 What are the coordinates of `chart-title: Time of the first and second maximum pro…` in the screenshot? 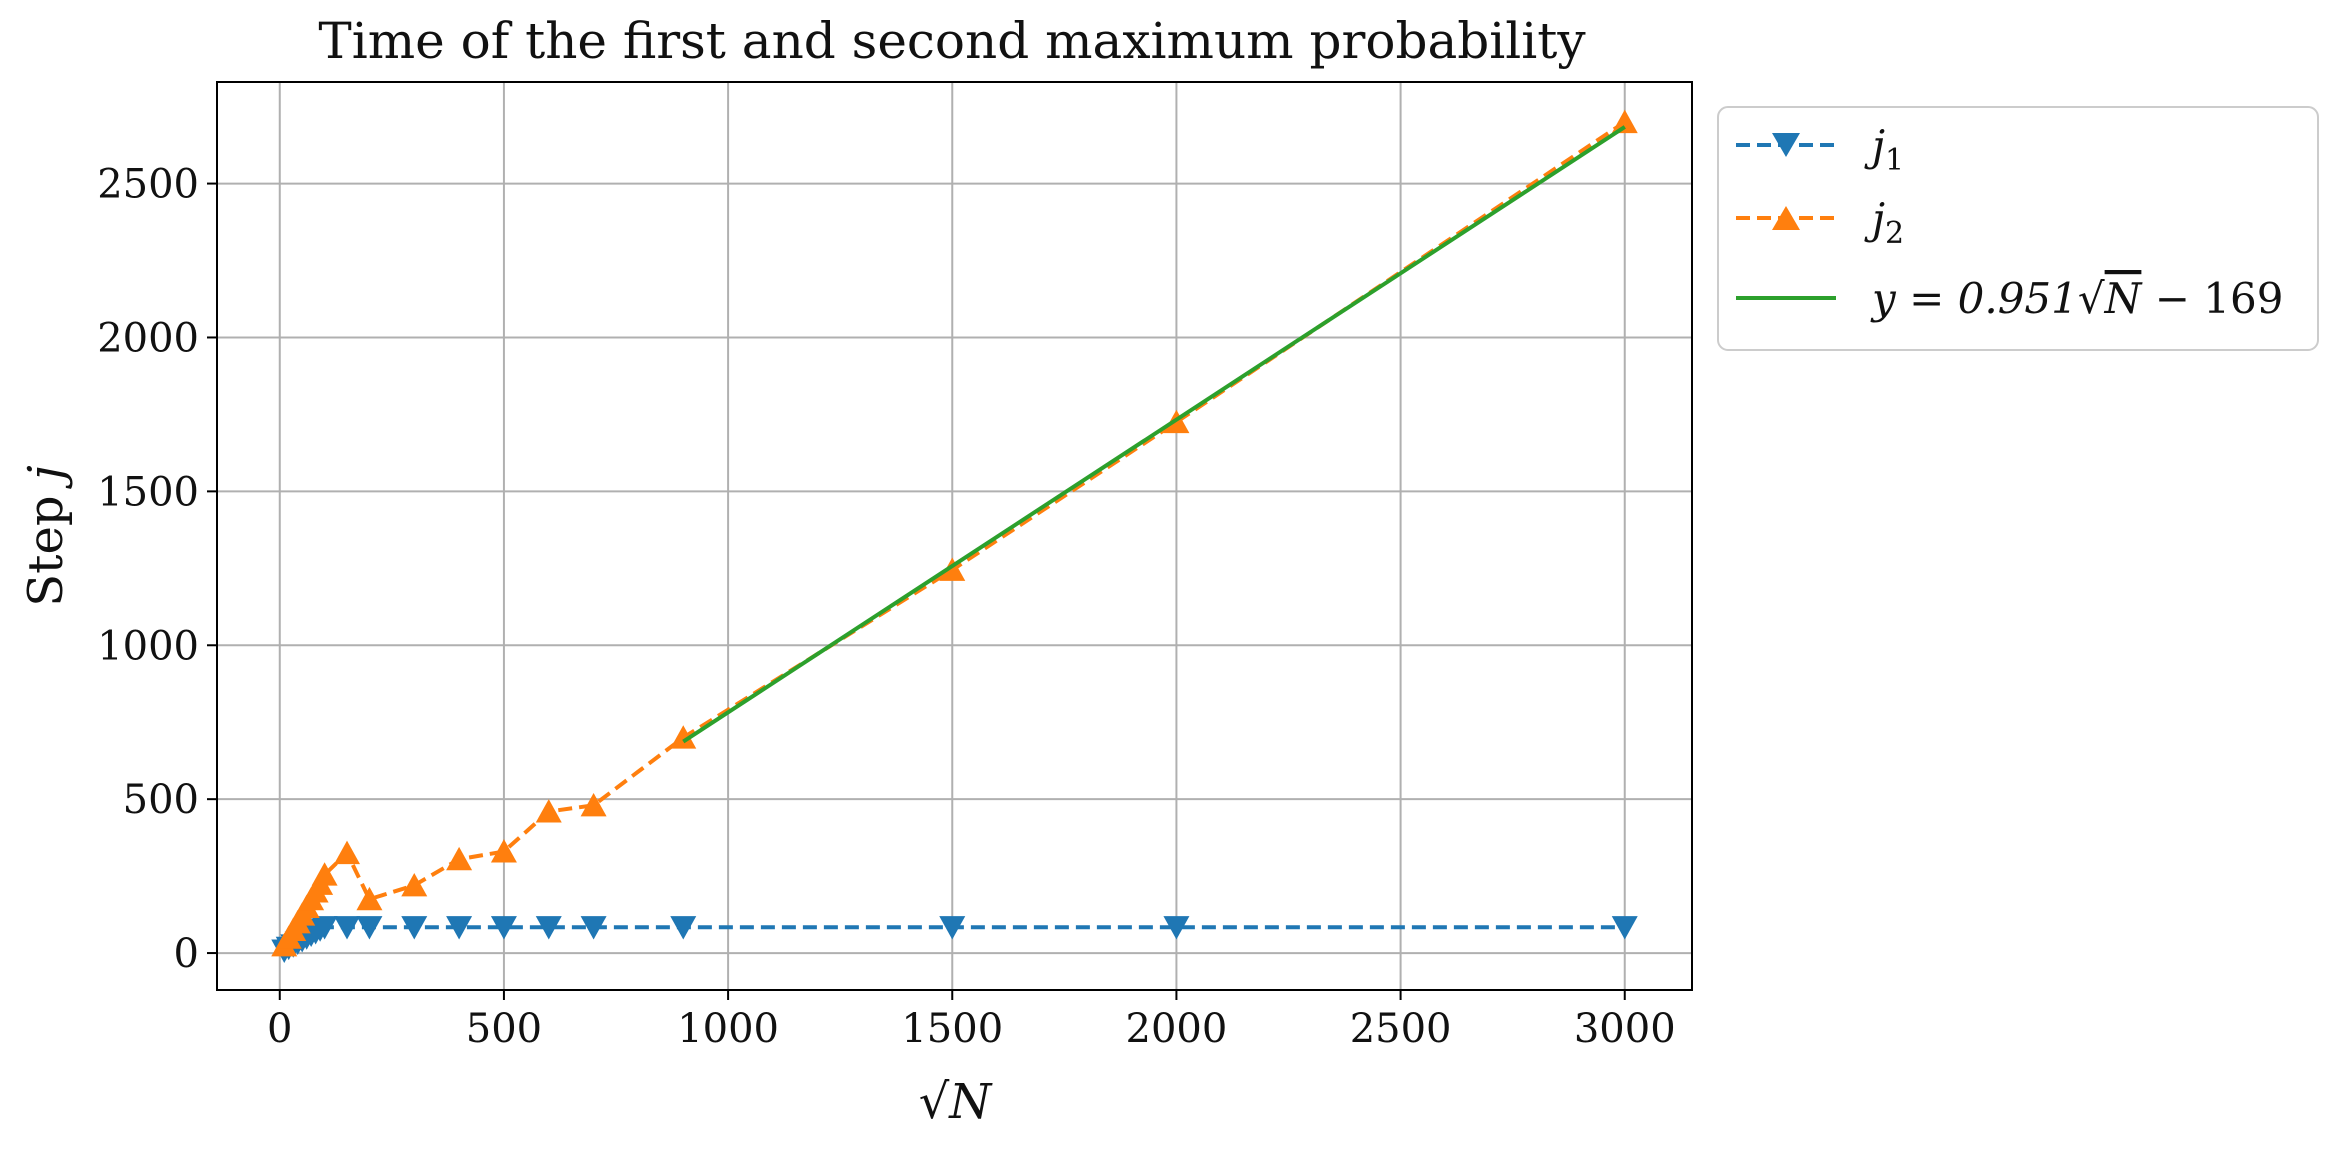 It's located at (952, 41).